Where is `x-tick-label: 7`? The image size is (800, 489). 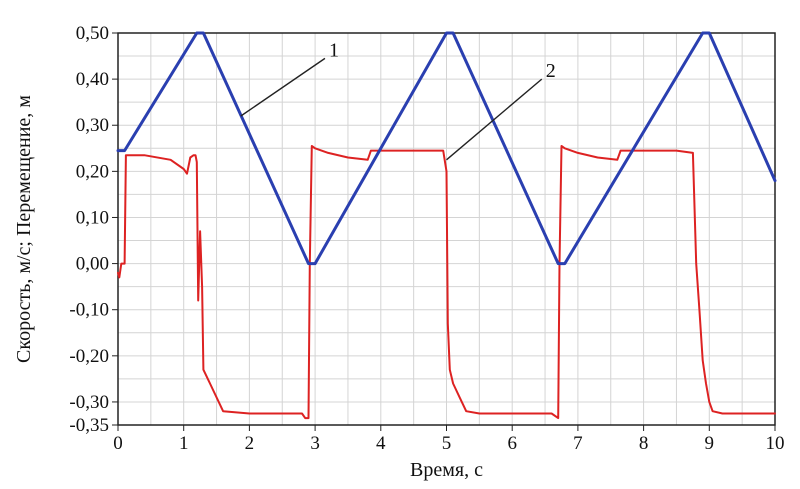 x-tick-label: 7 is located at coordinates (578, 443).